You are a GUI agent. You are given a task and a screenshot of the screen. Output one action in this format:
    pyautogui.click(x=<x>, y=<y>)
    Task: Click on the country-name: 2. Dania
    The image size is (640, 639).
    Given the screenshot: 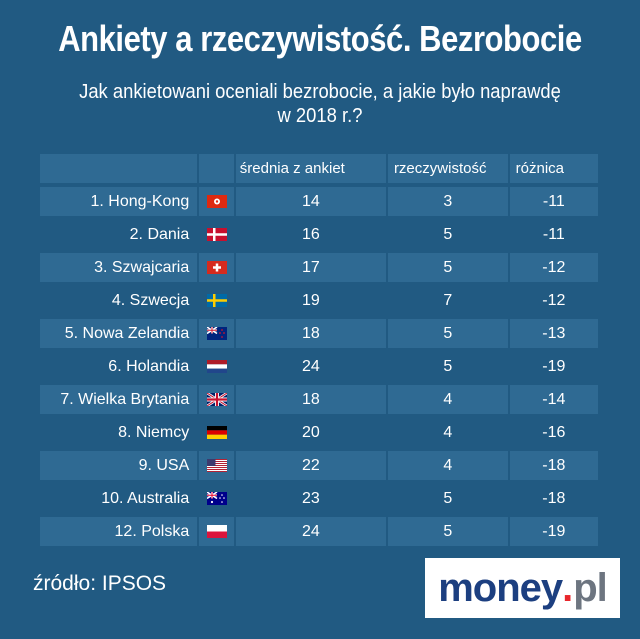 What is the action you would take?
    pyautogui.click(x=159, y=234)
    